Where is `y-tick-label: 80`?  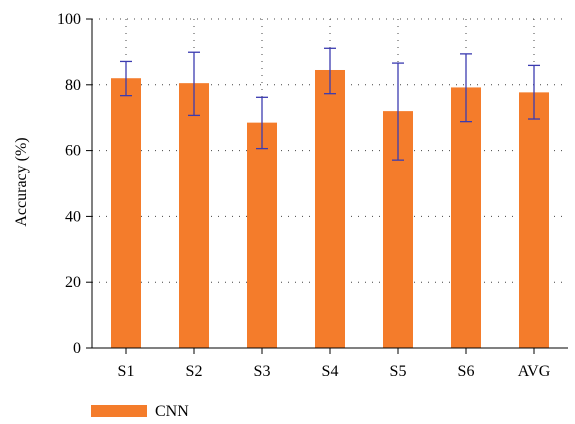
y-tick-label: 80 is located at coordinates (73, 85).